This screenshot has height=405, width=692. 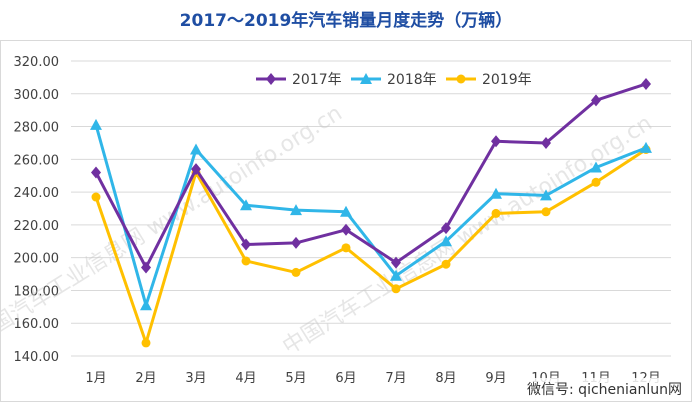 What do you see at coordinates (37, 128) in the screenshot?
I see `y-tick-label: 280.00` at bounding box center [37, 128].